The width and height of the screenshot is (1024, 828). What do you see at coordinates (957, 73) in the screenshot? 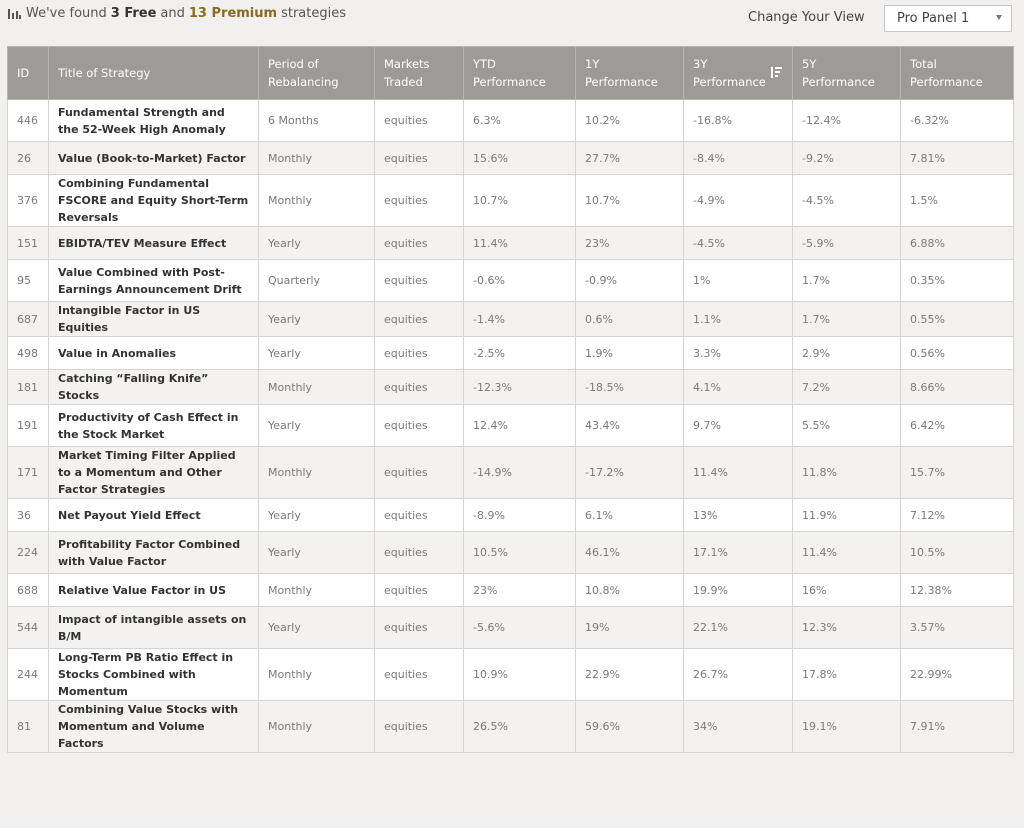
I see `col-total-header: Total Performance` at bounding box center [957, 73].